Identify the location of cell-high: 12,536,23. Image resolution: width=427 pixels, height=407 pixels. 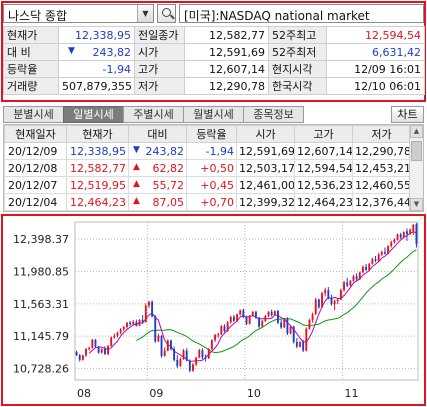
(323, 185).